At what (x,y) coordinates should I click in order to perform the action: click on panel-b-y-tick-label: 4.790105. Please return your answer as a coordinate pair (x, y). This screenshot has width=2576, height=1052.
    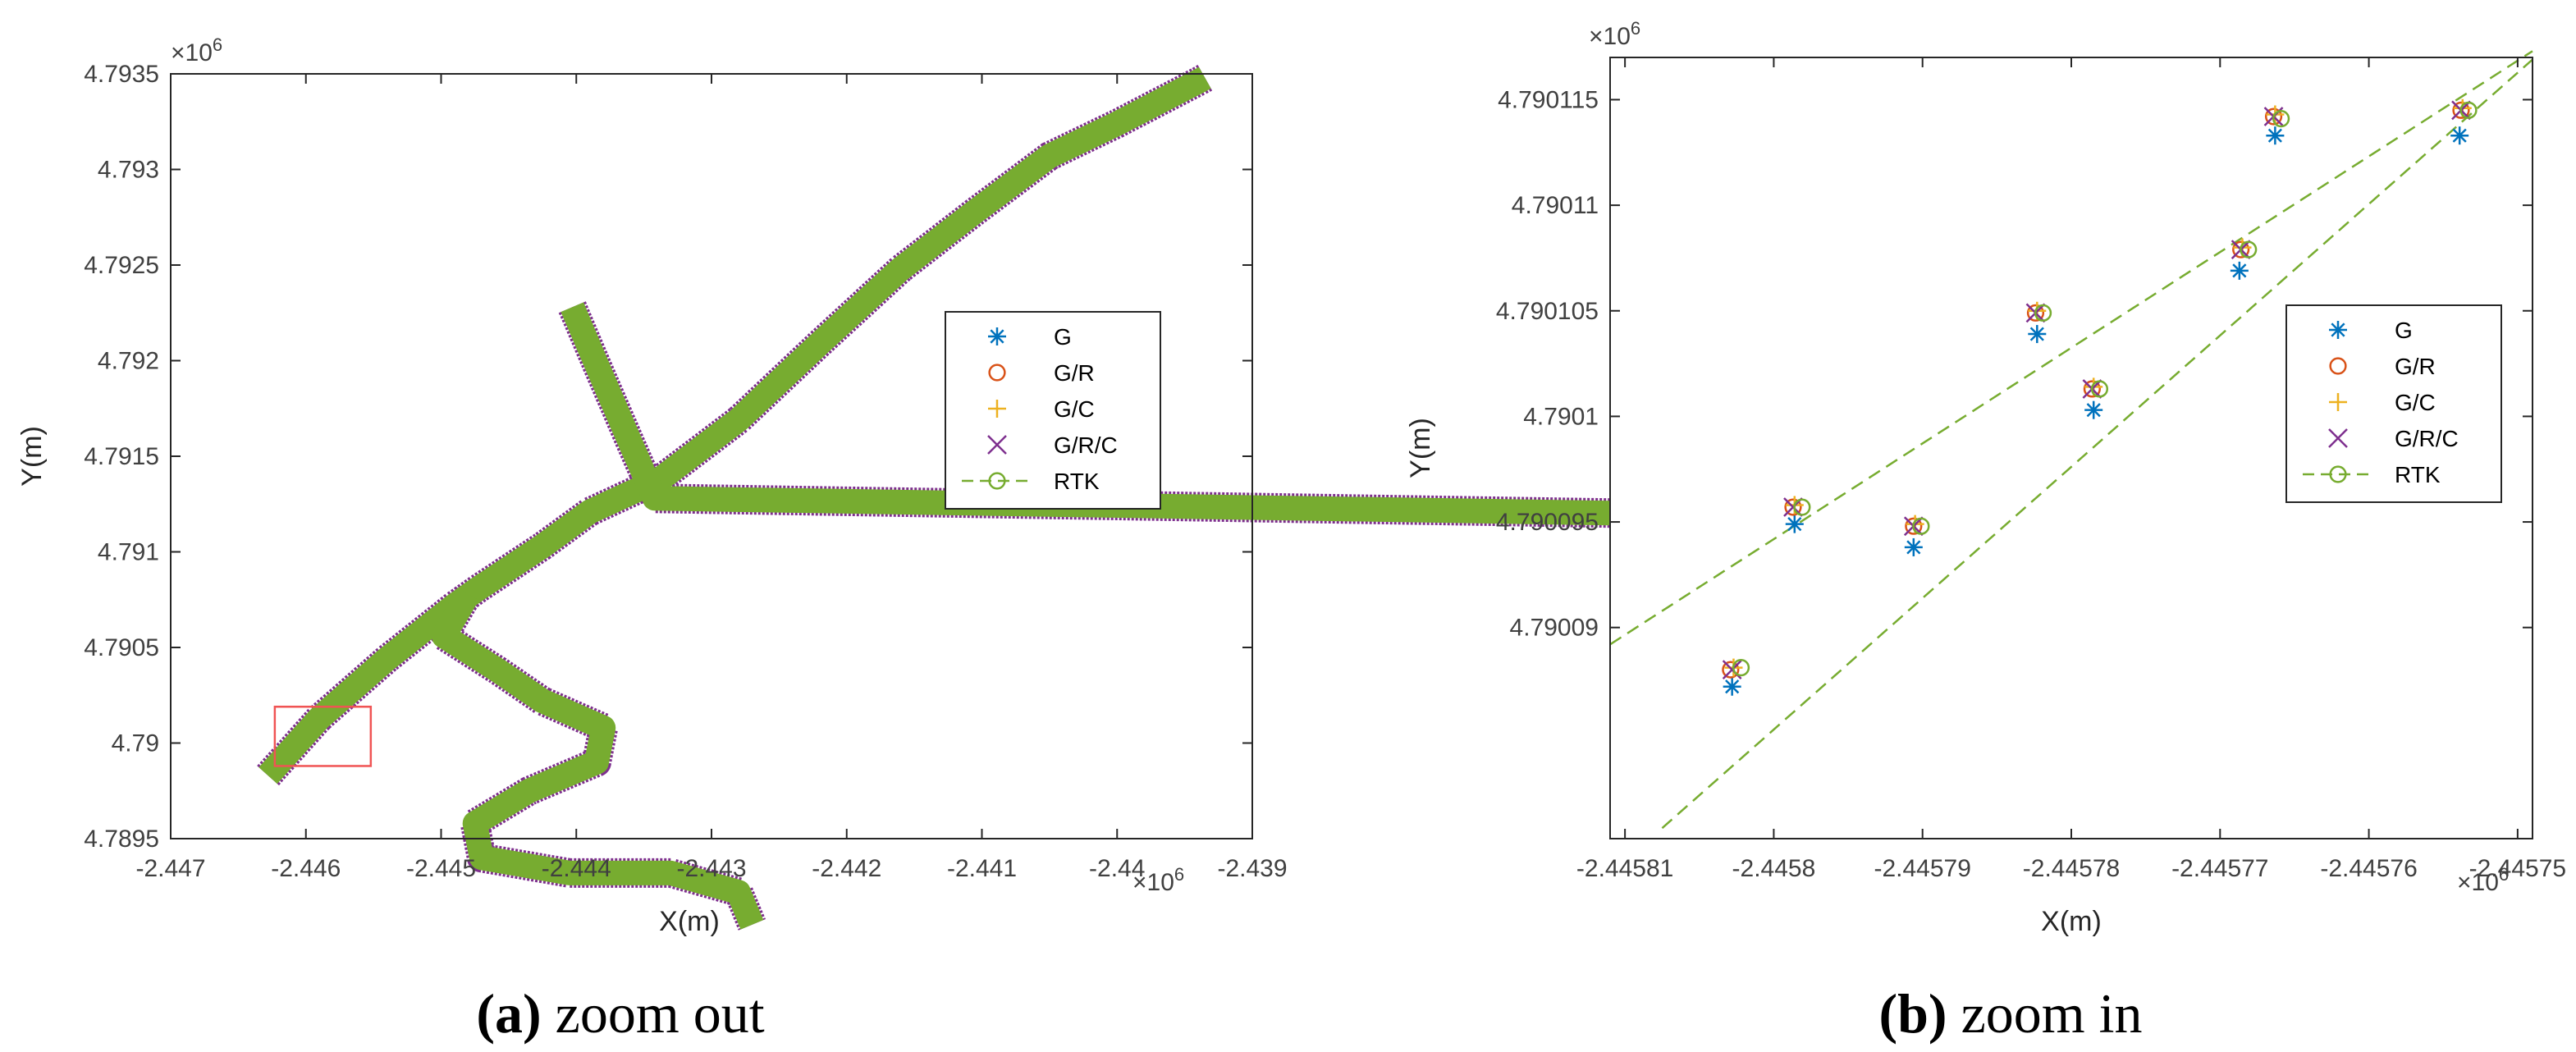
    Looking at the image, I should click on (1547, 311).